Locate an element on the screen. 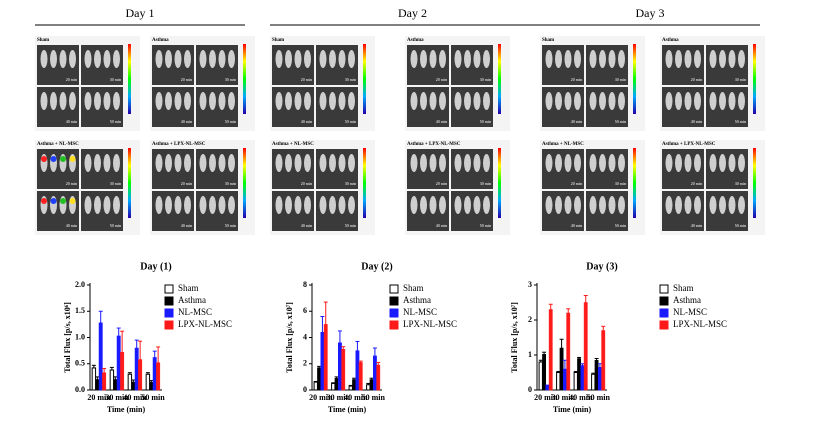 The height and width of the screenshot is (428, 826). y-tick-label: 6 is located at coordinates (305, 310).